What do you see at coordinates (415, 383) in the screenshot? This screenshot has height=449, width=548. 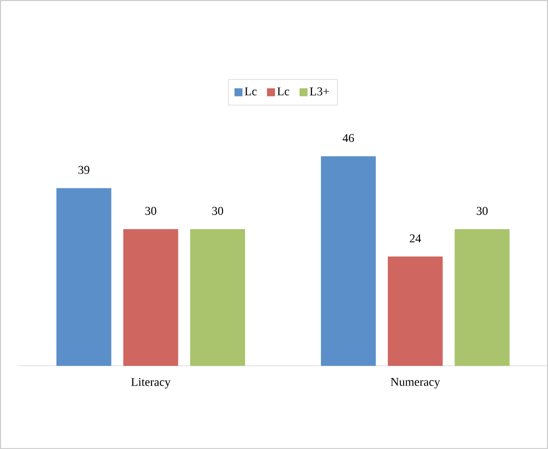 I see `x-tick-label: Numeracy` at bounding box center [415, 383].